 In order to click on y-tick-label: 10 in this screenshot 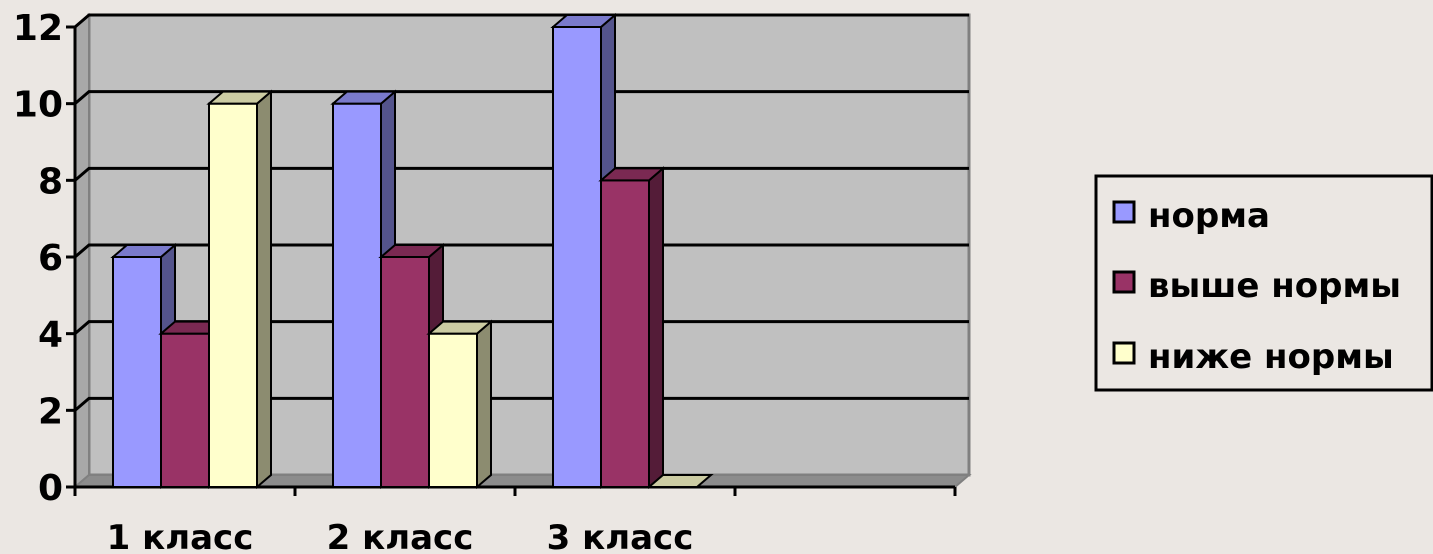, I will do `click(38, 105)`.